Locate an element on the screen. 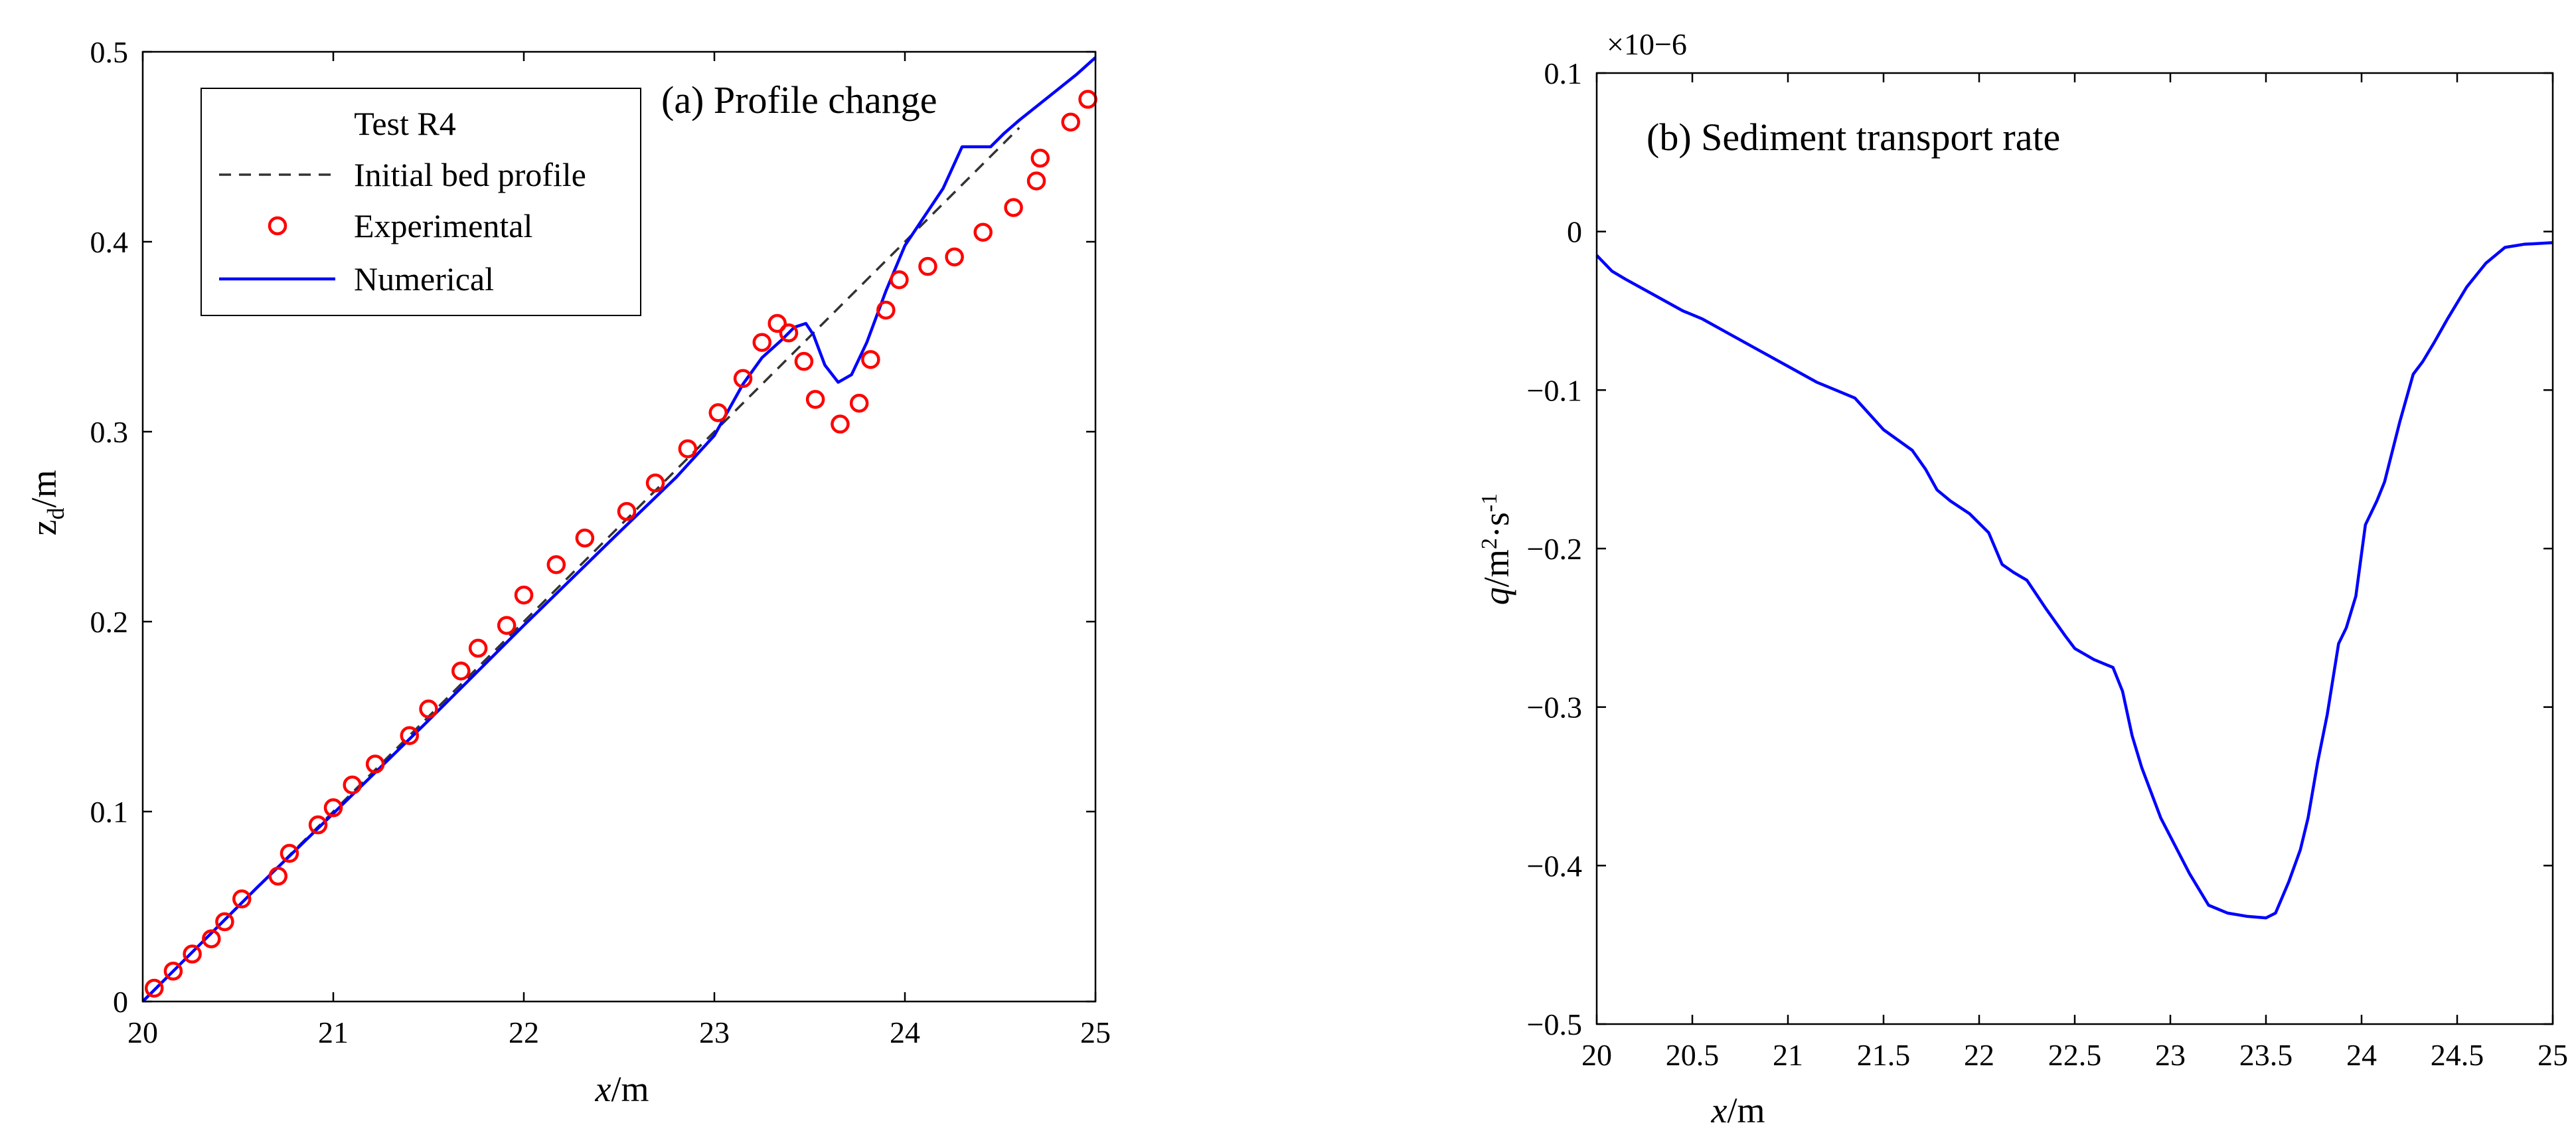  legend-experimental-label: Experimental is located at coordinates (443, 225).